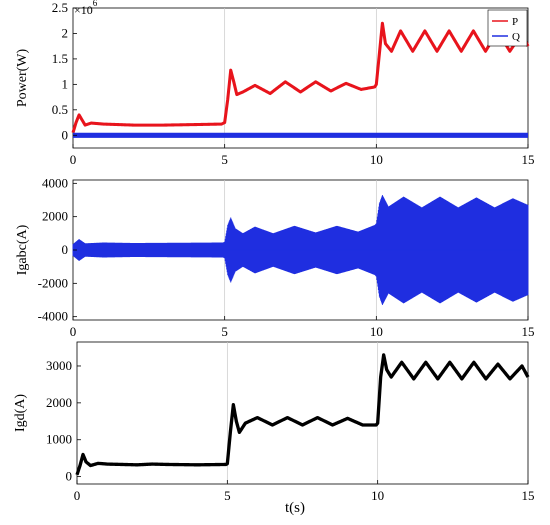  Describe the element at coordinates (60, 7) in the screenshot. I see `y-tick-label: 2.5` at that location.